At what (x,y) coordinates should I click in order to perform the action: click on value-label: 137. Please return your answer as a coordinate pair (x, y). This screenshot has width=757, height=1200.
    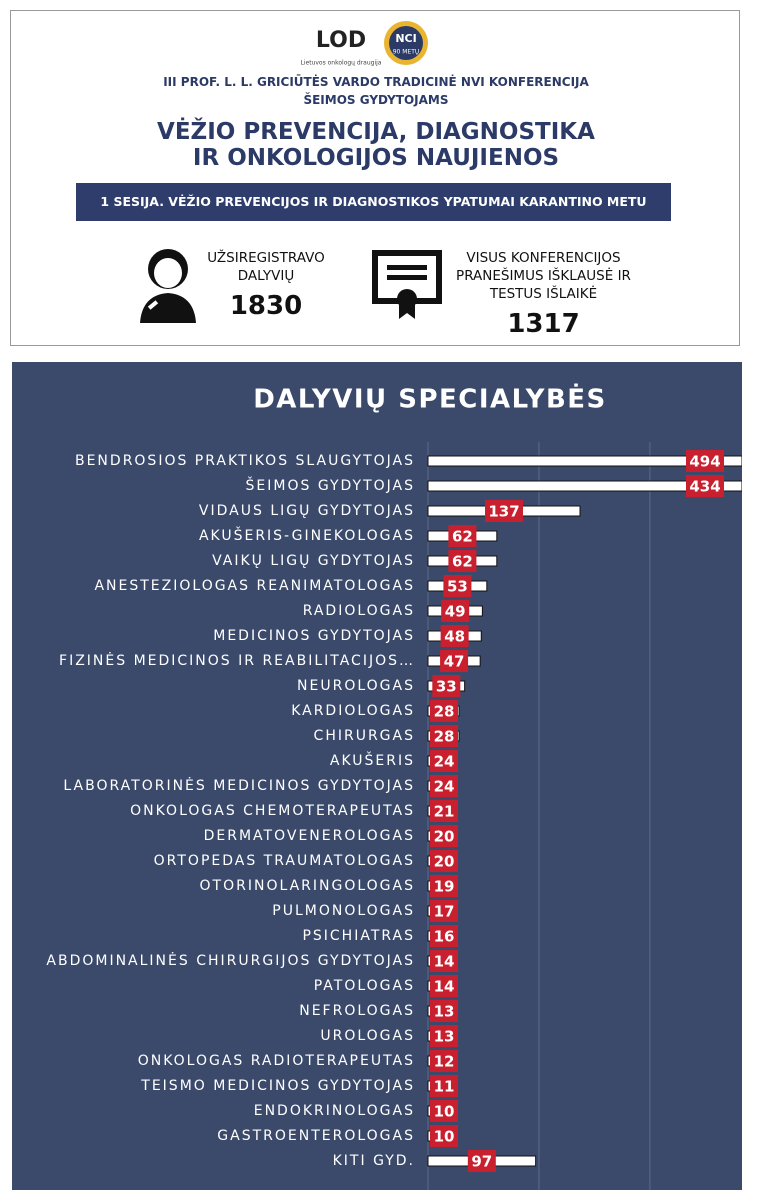
    Looking at the image, I should click on (503, 512).